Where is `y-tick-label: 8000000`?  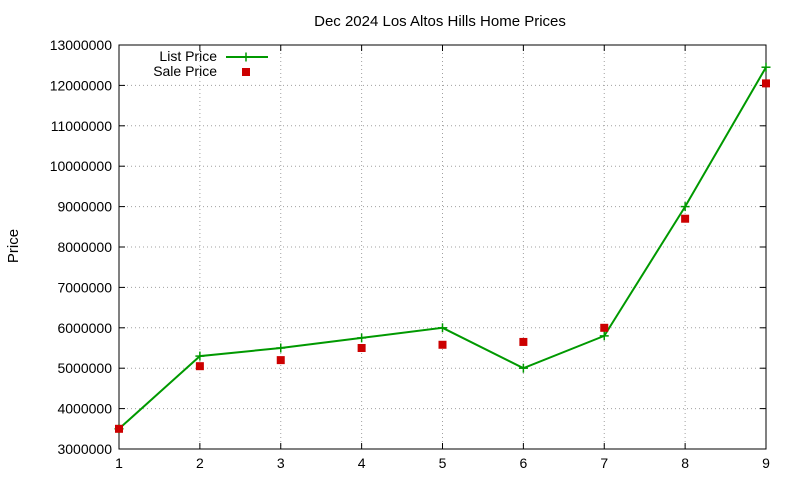 y-tick-label: 8000000 is located at coordinates (84, 247).